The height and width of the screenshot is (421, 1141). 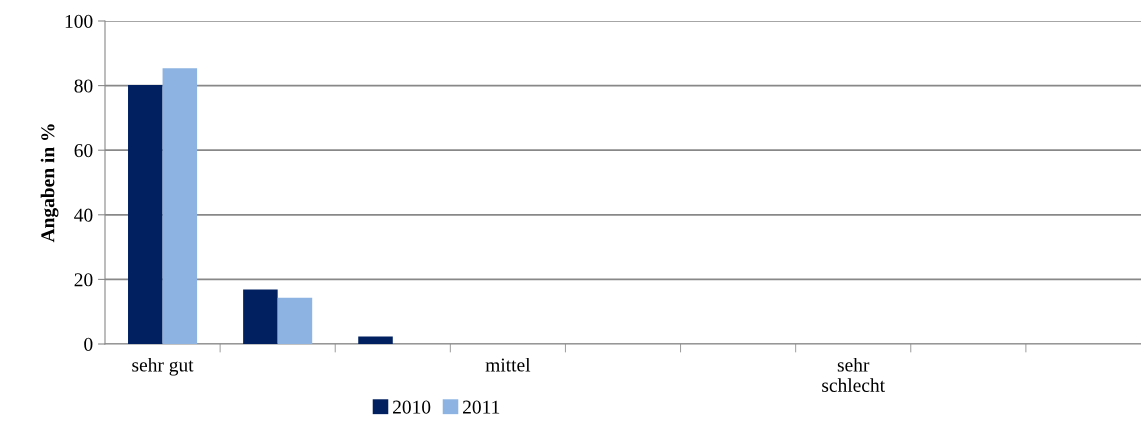 What do you see at coordinates (412, 407) in the screenshot?
I see `legend-label: 2010` at bounding box center [412, 407].